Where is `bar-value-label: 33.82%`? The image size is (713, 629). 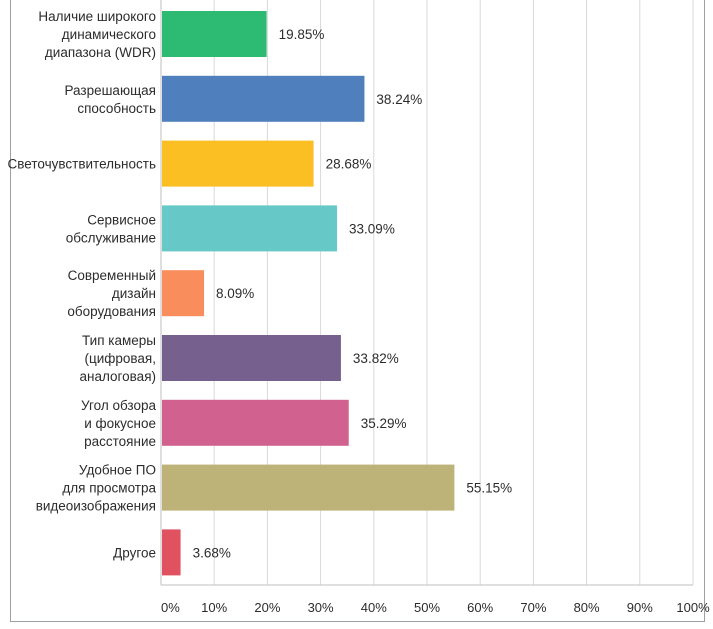 bar-value-label: 33.82% is located at coordinates (376, 358).